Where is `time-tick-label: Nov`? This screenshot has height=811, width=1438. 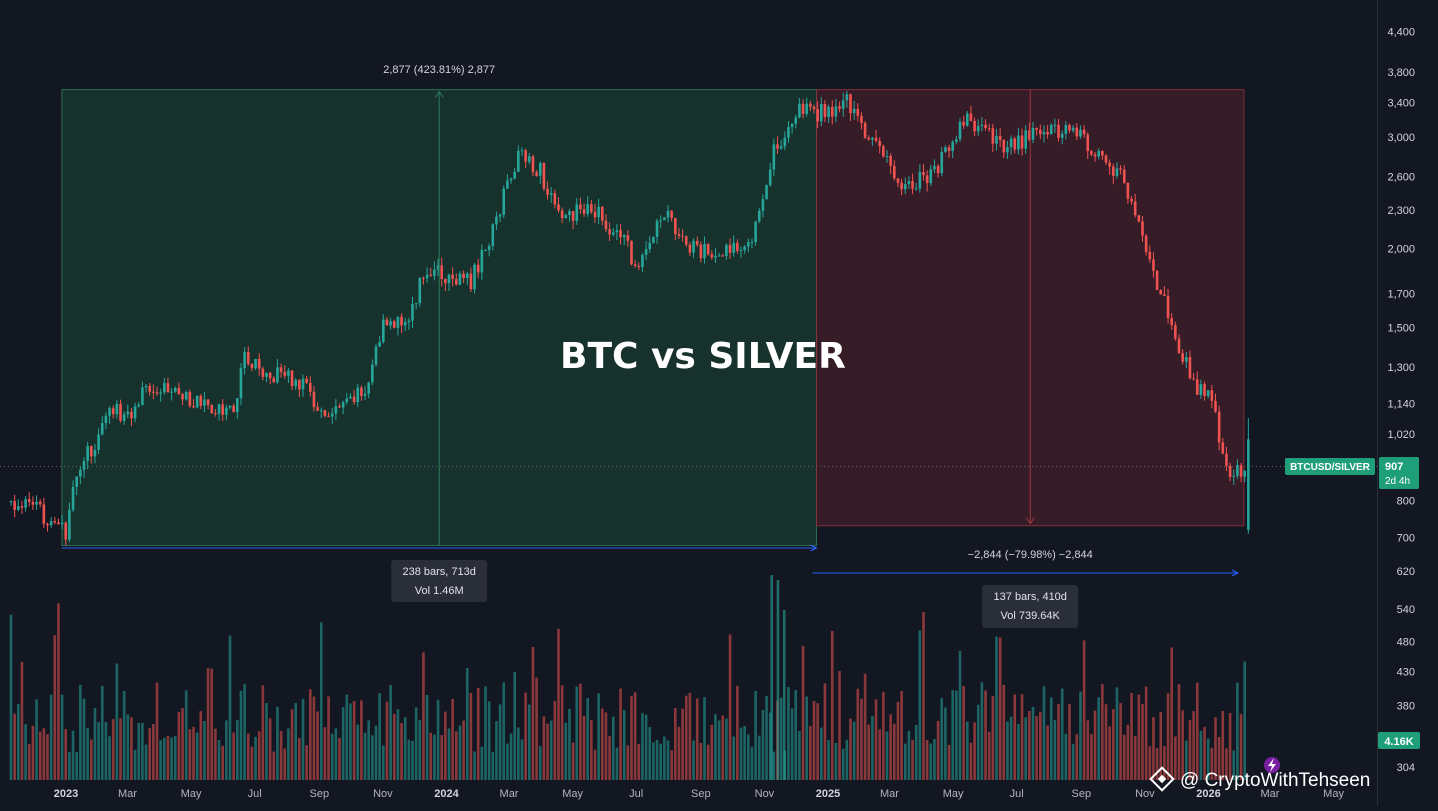
time-tick-label: Nov is located at coordinates (765, 794).